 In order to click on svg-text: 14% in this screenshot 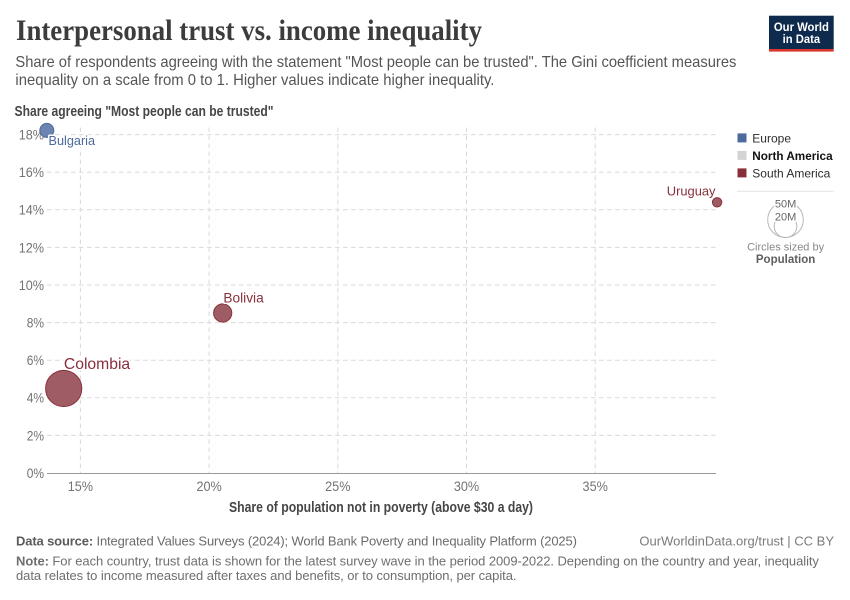, I will do `click(31, 210)`.